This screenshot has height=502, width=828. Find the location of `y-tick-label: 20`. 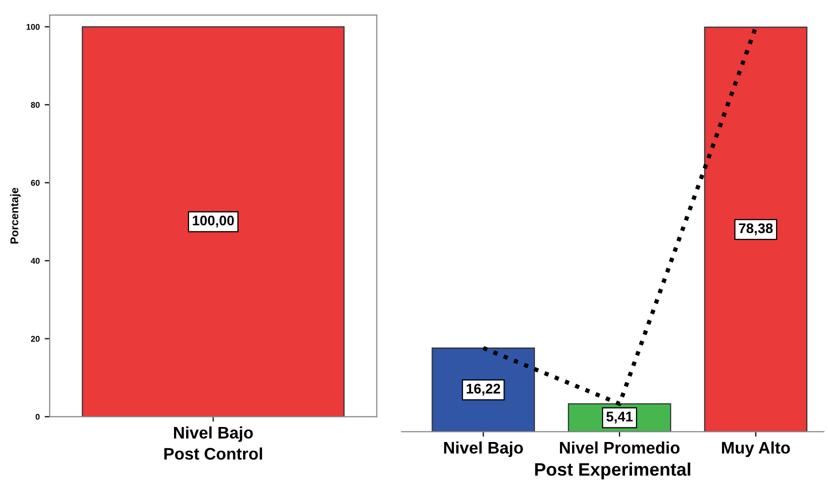

y-tick-label: 20 is located at coordinates (35, 339).